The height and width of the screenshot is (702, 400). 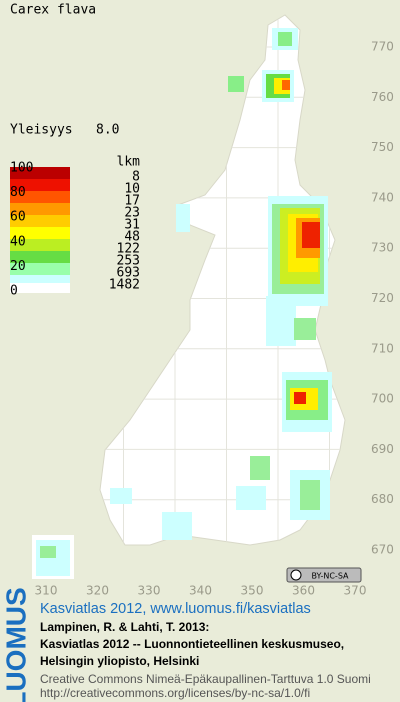 What do you see at coordinates (132, 225) in the screenshot?
I see `legend-count: 31` at bounding box center [132, 225].